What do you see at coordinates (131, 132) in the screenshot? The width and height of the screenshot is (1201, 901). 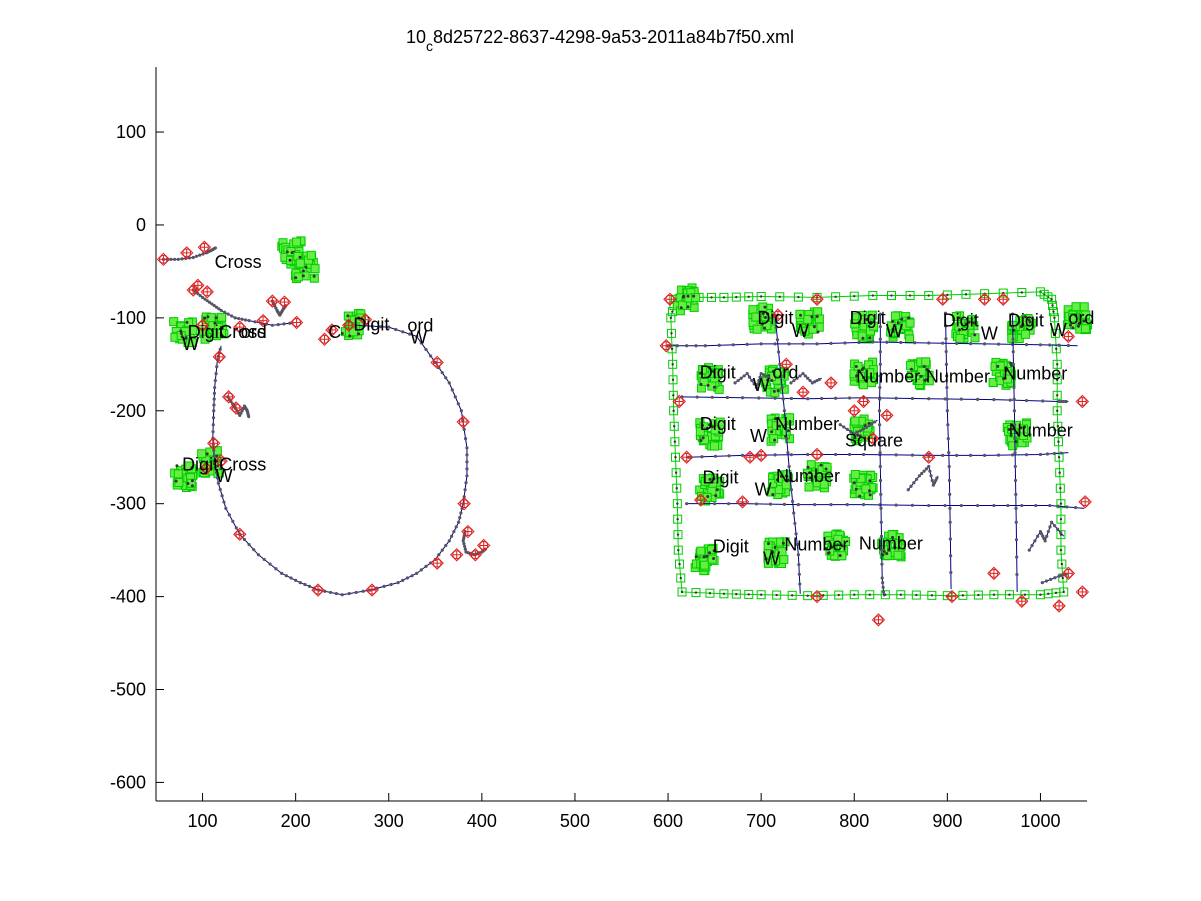 I see `y-tick-label: 100` at bounding box center [131, 132].